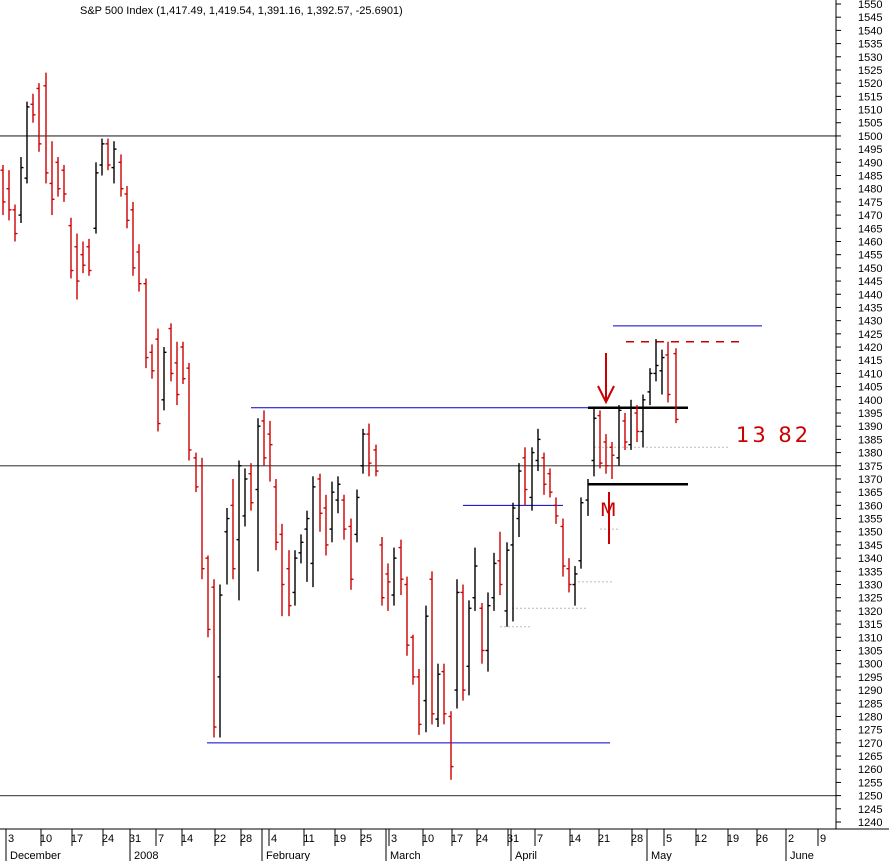 Image resolution: width=889 pixels, height=861 pixels. What do you see at coordinates (870, 401) in the screenshot?
I see `y-tick-label: 1400` at bounding box center [870, 401].